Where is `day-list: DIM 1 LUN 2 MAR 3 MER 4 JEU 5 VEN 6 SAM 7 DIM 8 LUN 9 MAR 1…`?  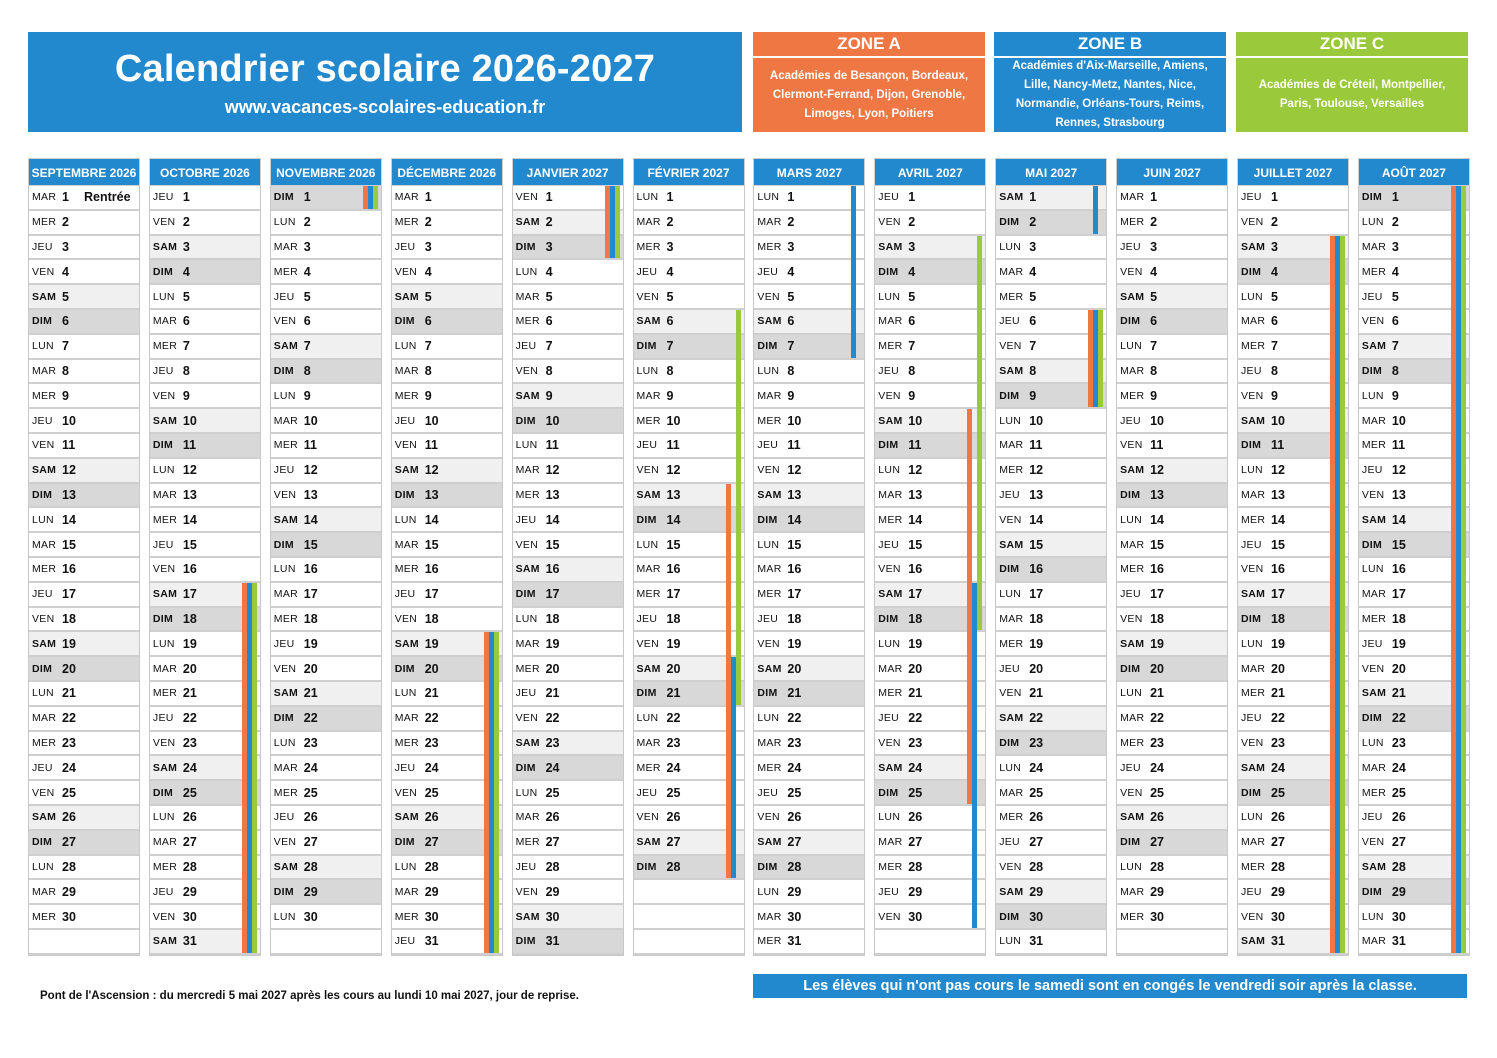
day-list: DIM 1 LUN 2 MAR 3 MER 4 JEU 5 VEN 6 SAM 7 DIM 8 LUN 9 MAR 1… is located at coordinates (325, 571).